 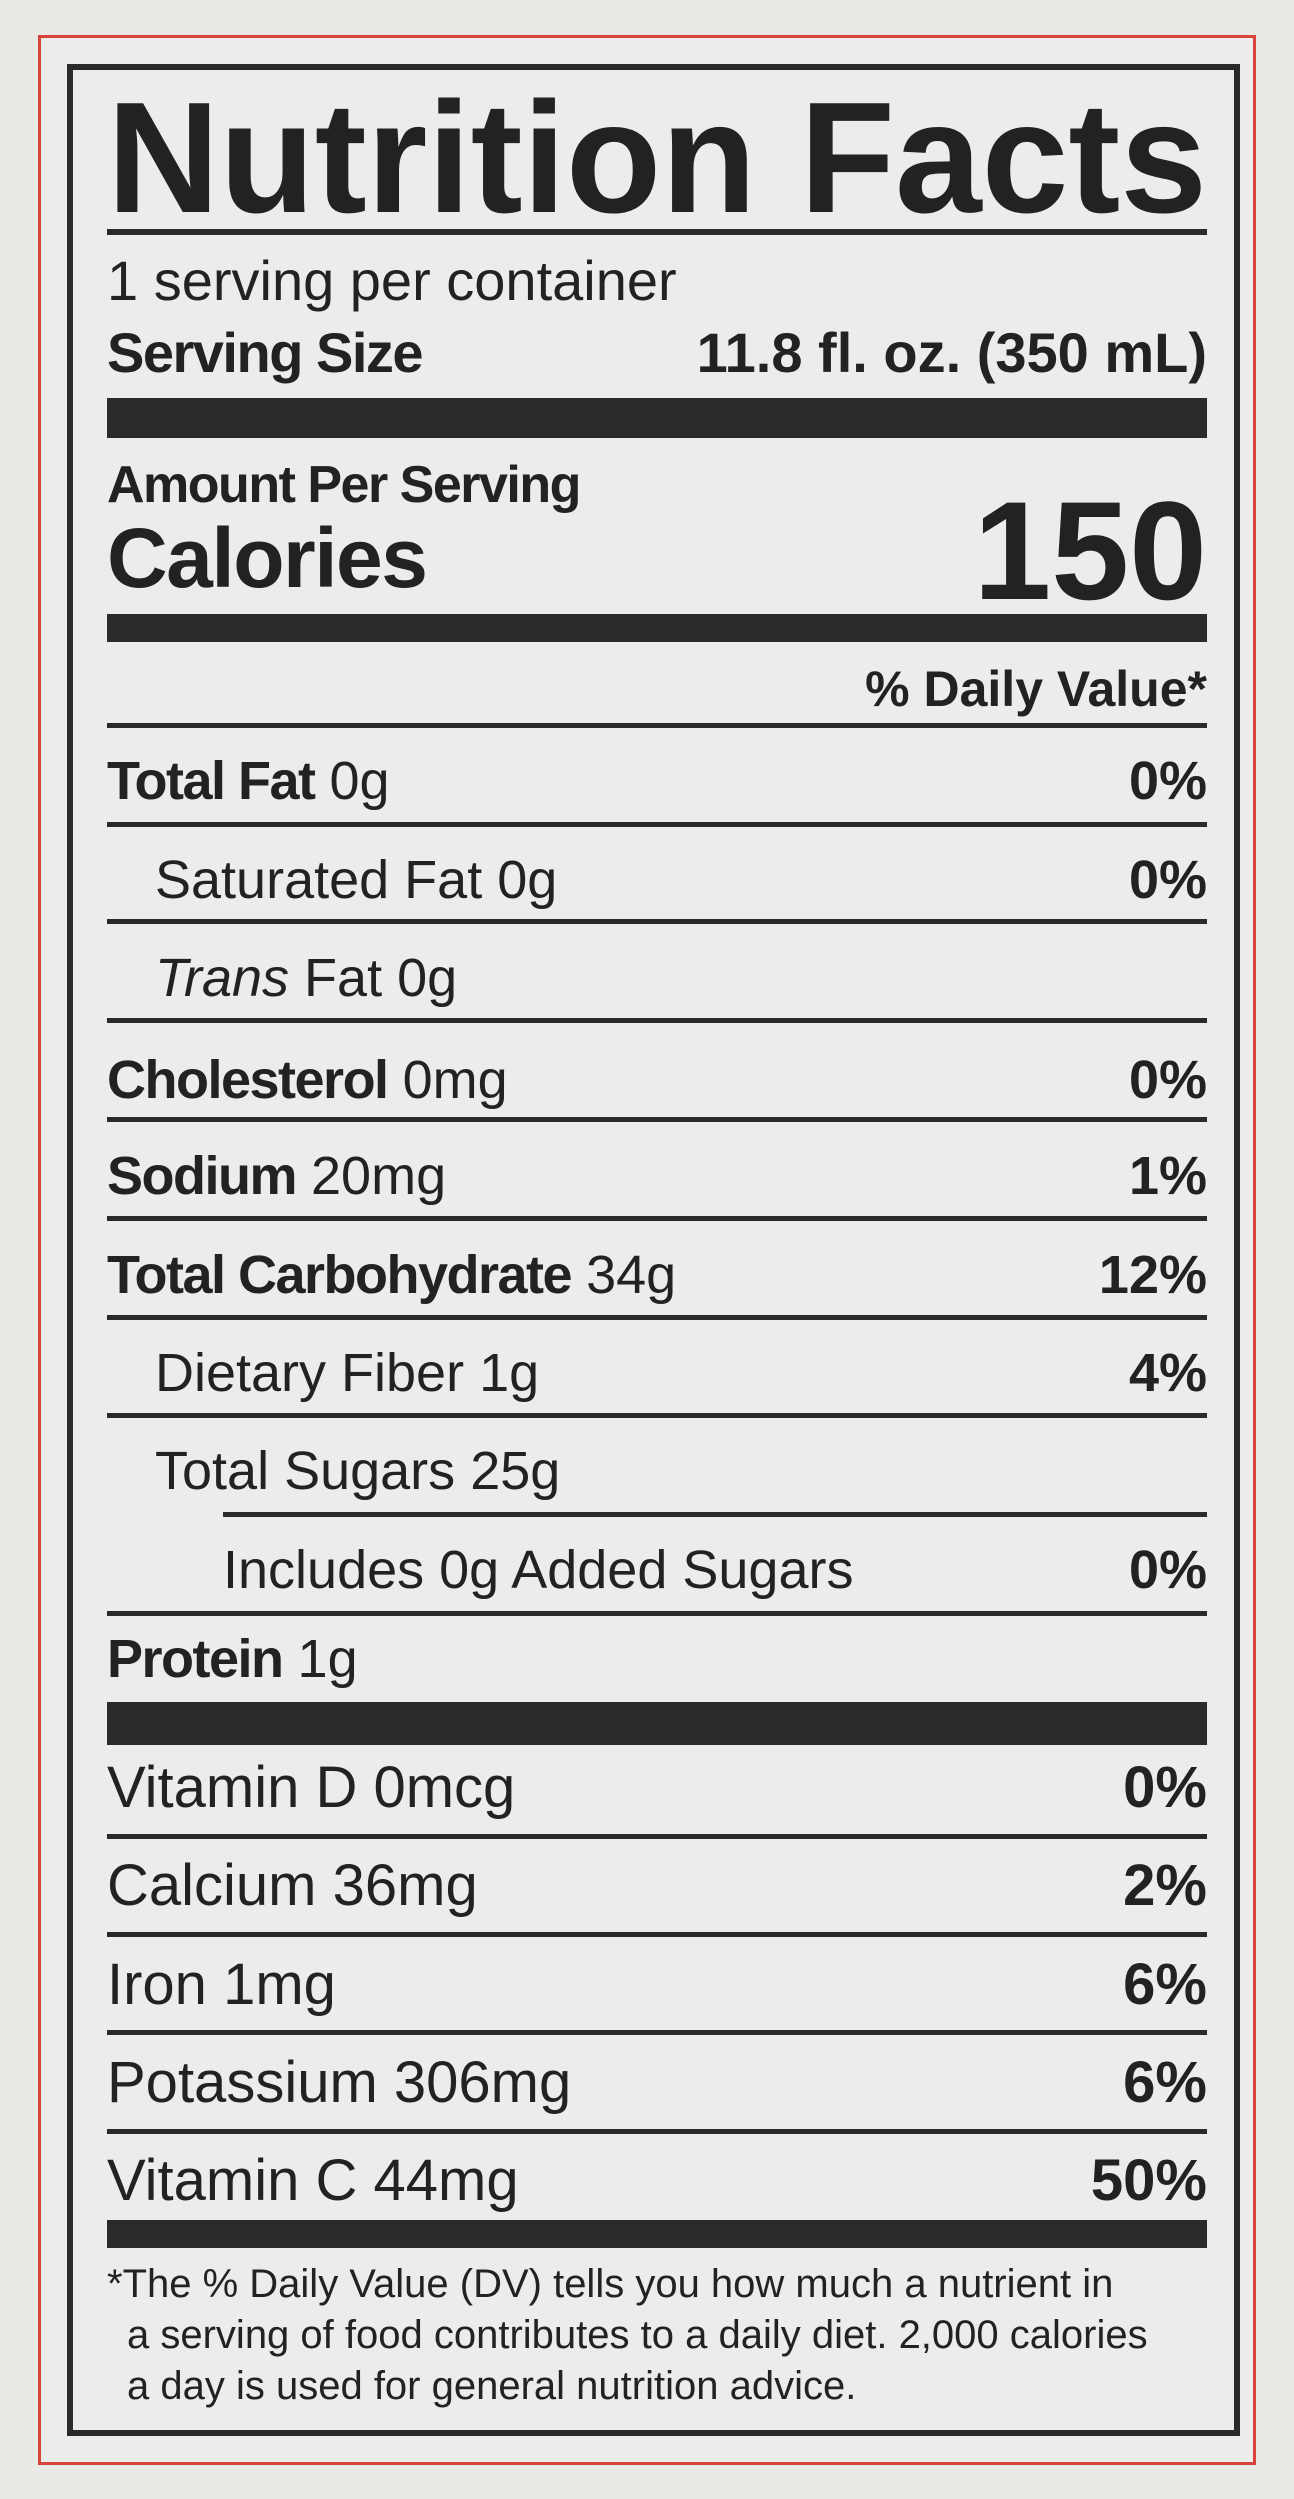 What do you see at coordinates (657, 1985) in the screenshot?
I see `vitamin-row: Iron 1mg 6%` at bounding box center [657, 1985].